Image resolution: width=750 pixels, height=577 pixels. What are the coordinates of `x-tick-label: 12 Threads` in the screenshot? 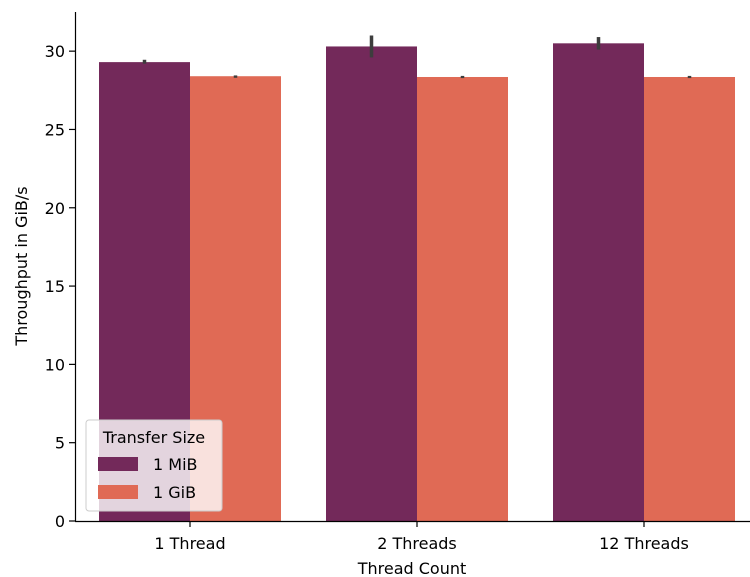 It's located at (644, 543).